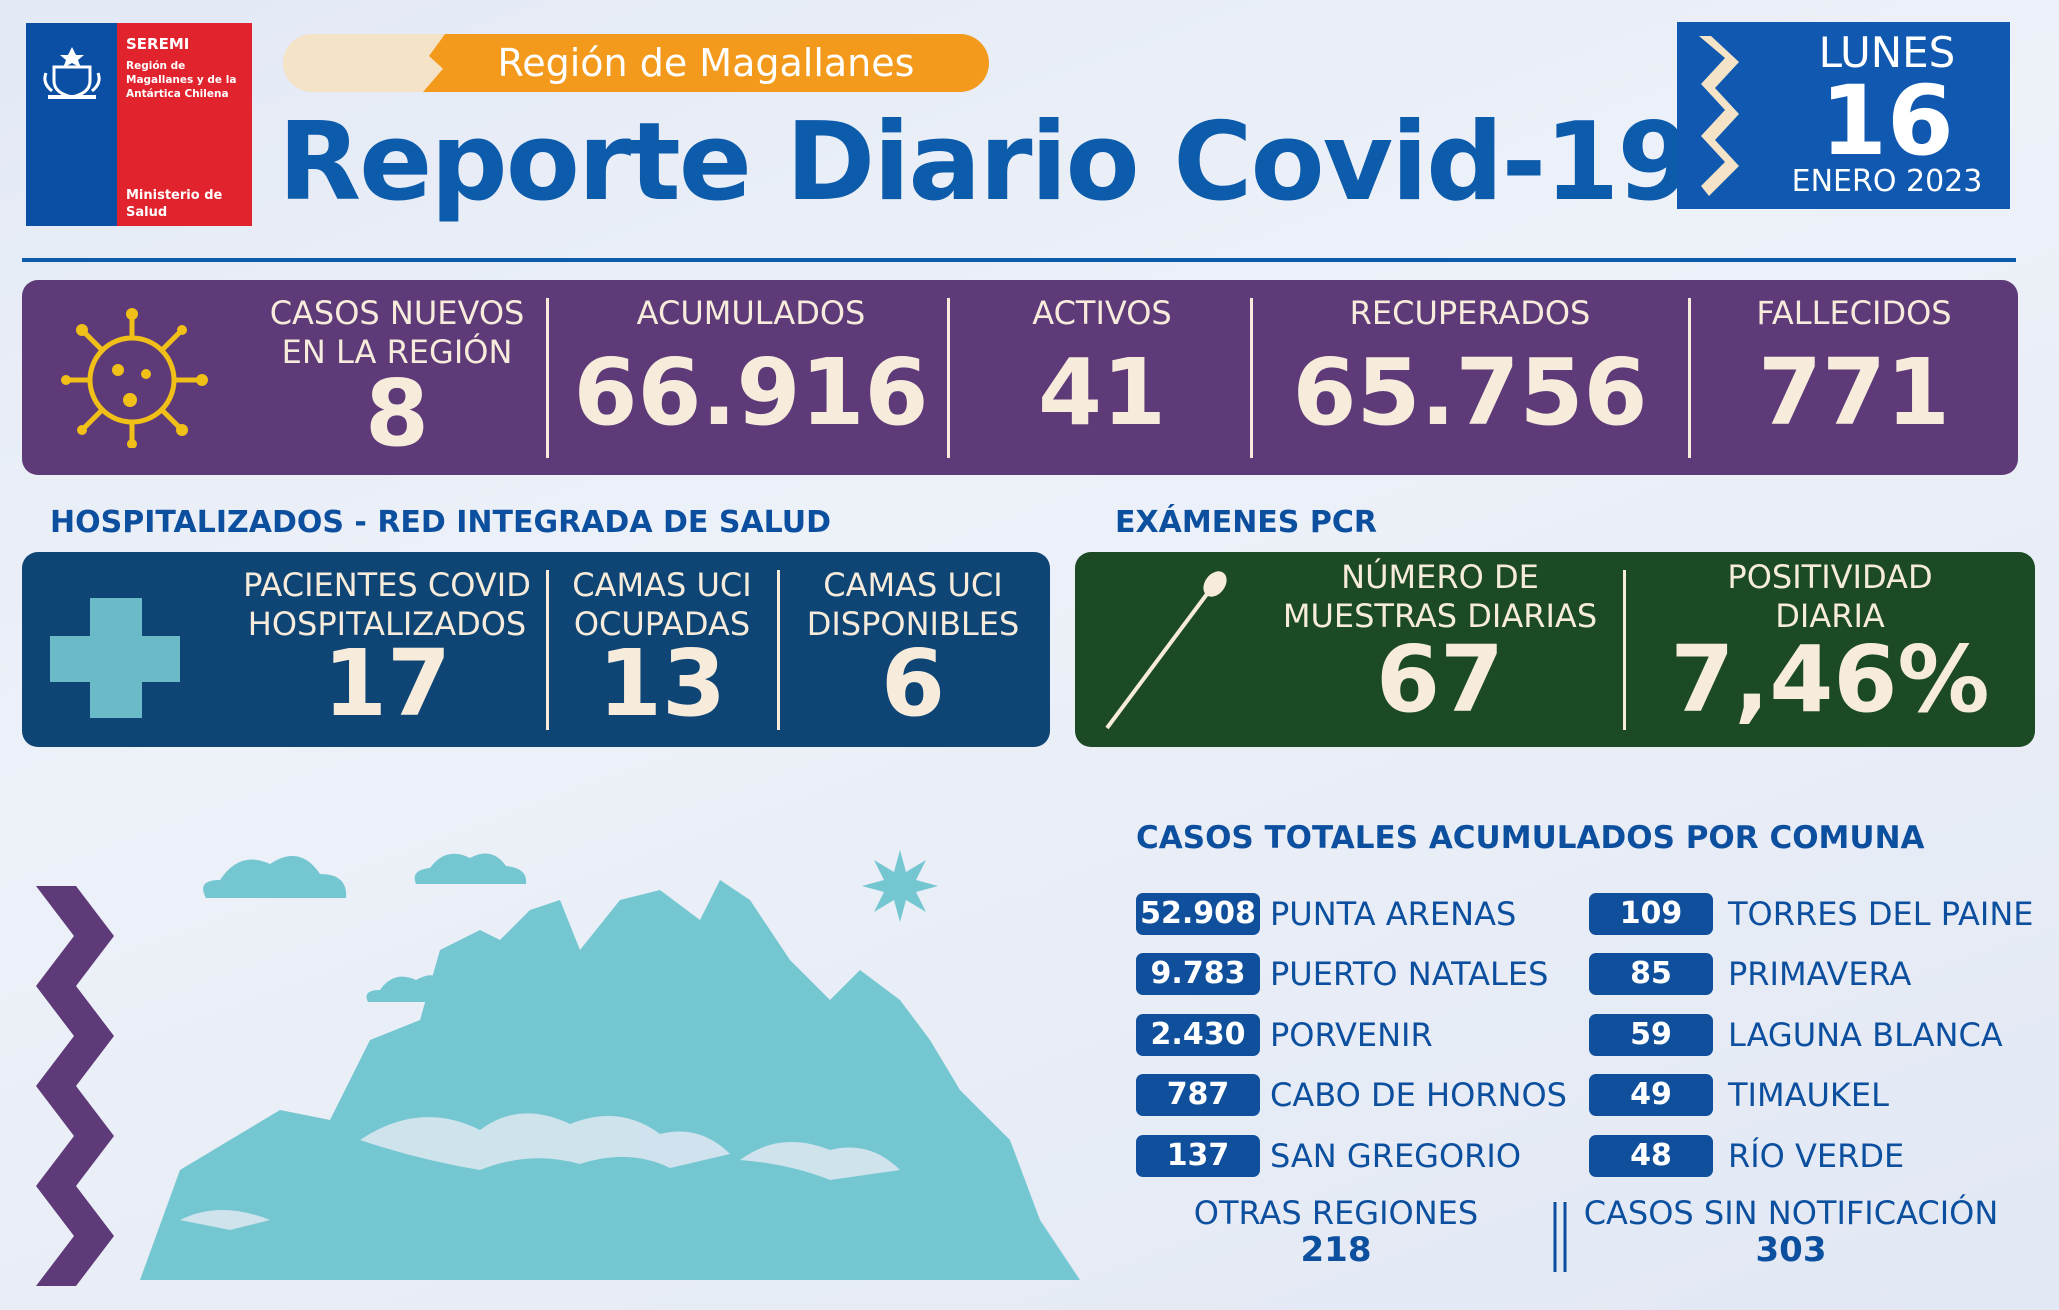 This screenshot has height=1310, width=2059. What do you see at coordinates (1808, 1095) in the screenshot?
I see `comuna-name: TIMAUKEL` at bounding box center [1808, 1095].